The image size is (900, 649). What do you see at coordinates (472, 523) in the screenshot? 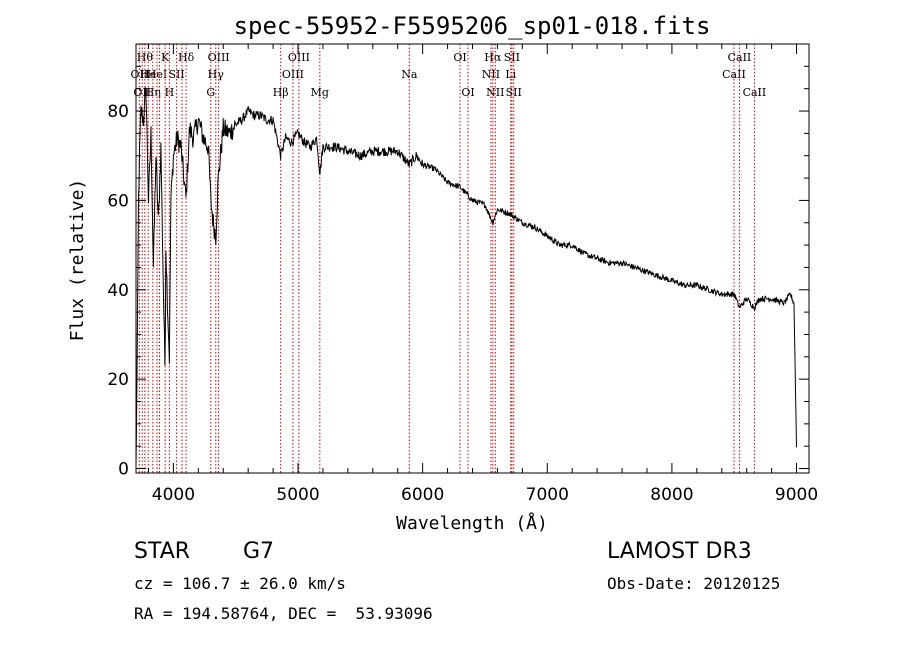
I see `x-axis-label: Wavelength (Å)` at bounding box center [472, 523].